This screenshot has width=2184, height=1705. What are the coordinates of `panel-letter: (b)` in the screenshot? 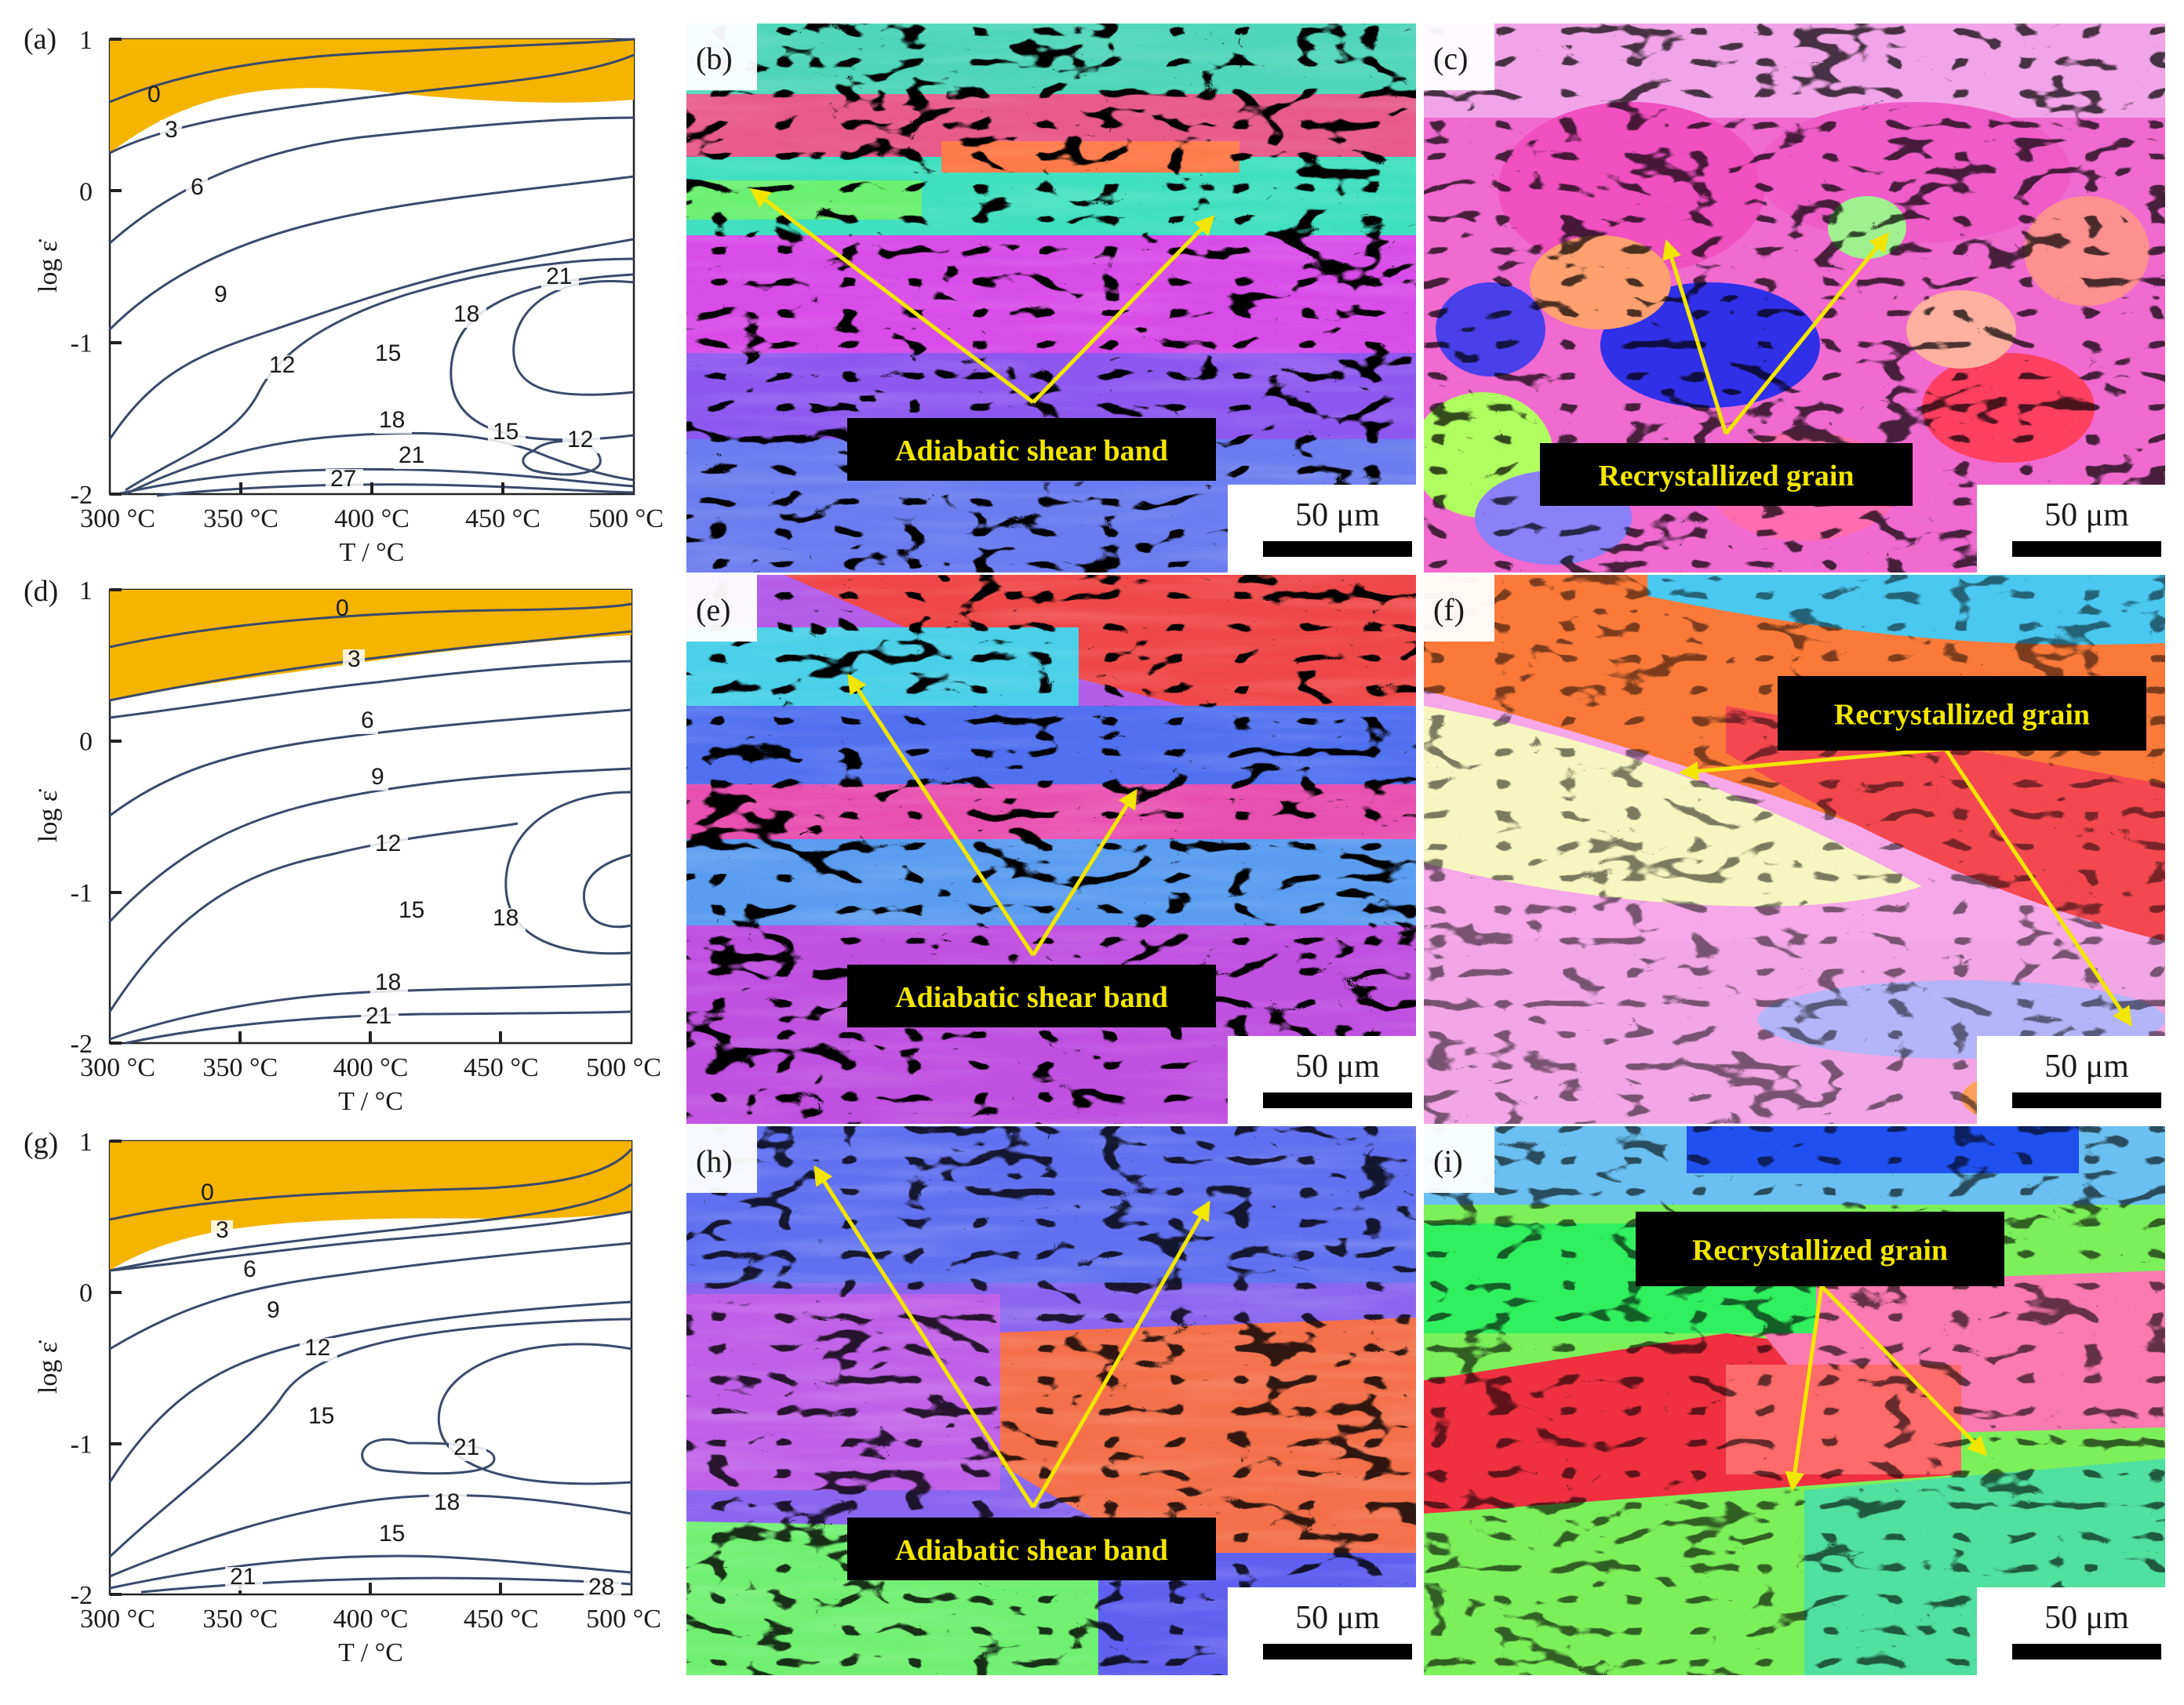 It's located at (714, 58).